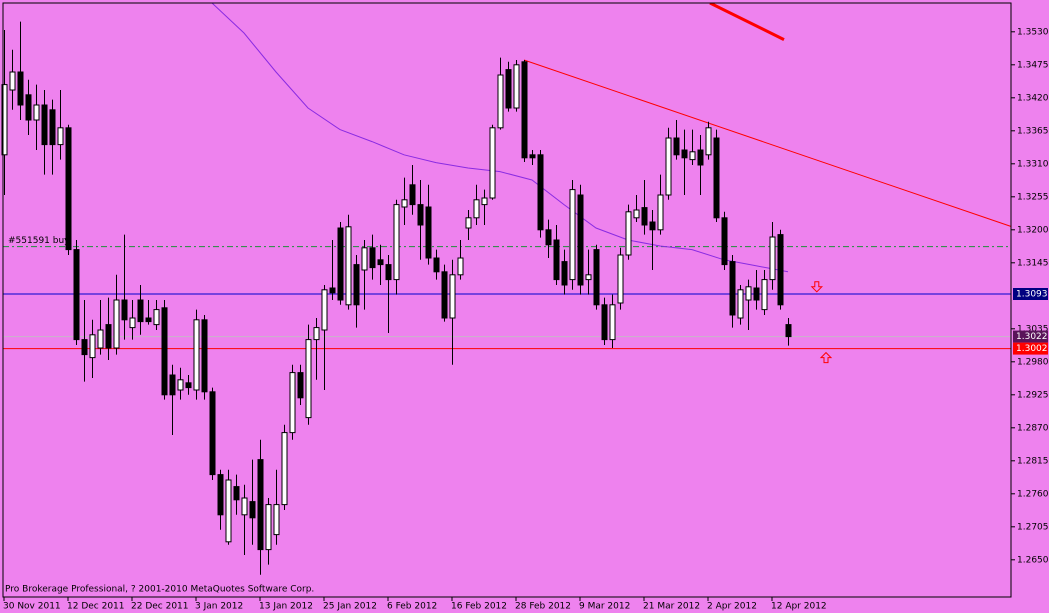  I want to click on y-tick-label: 1.3475, so click(1033, 65).